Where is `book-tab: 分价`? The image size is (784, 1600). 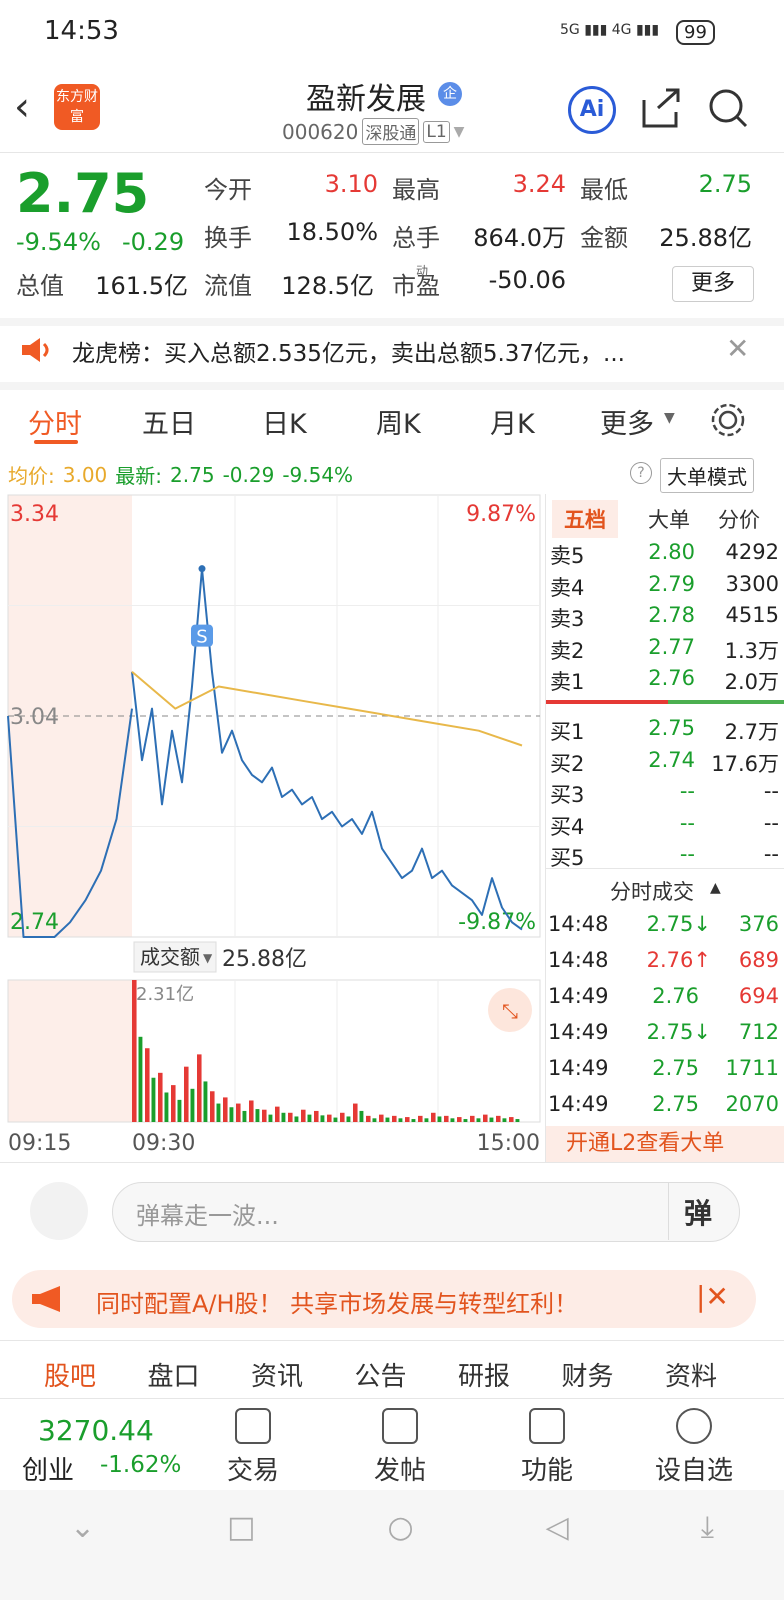
book-tab: 分价 is located at coordinates (739, 520).